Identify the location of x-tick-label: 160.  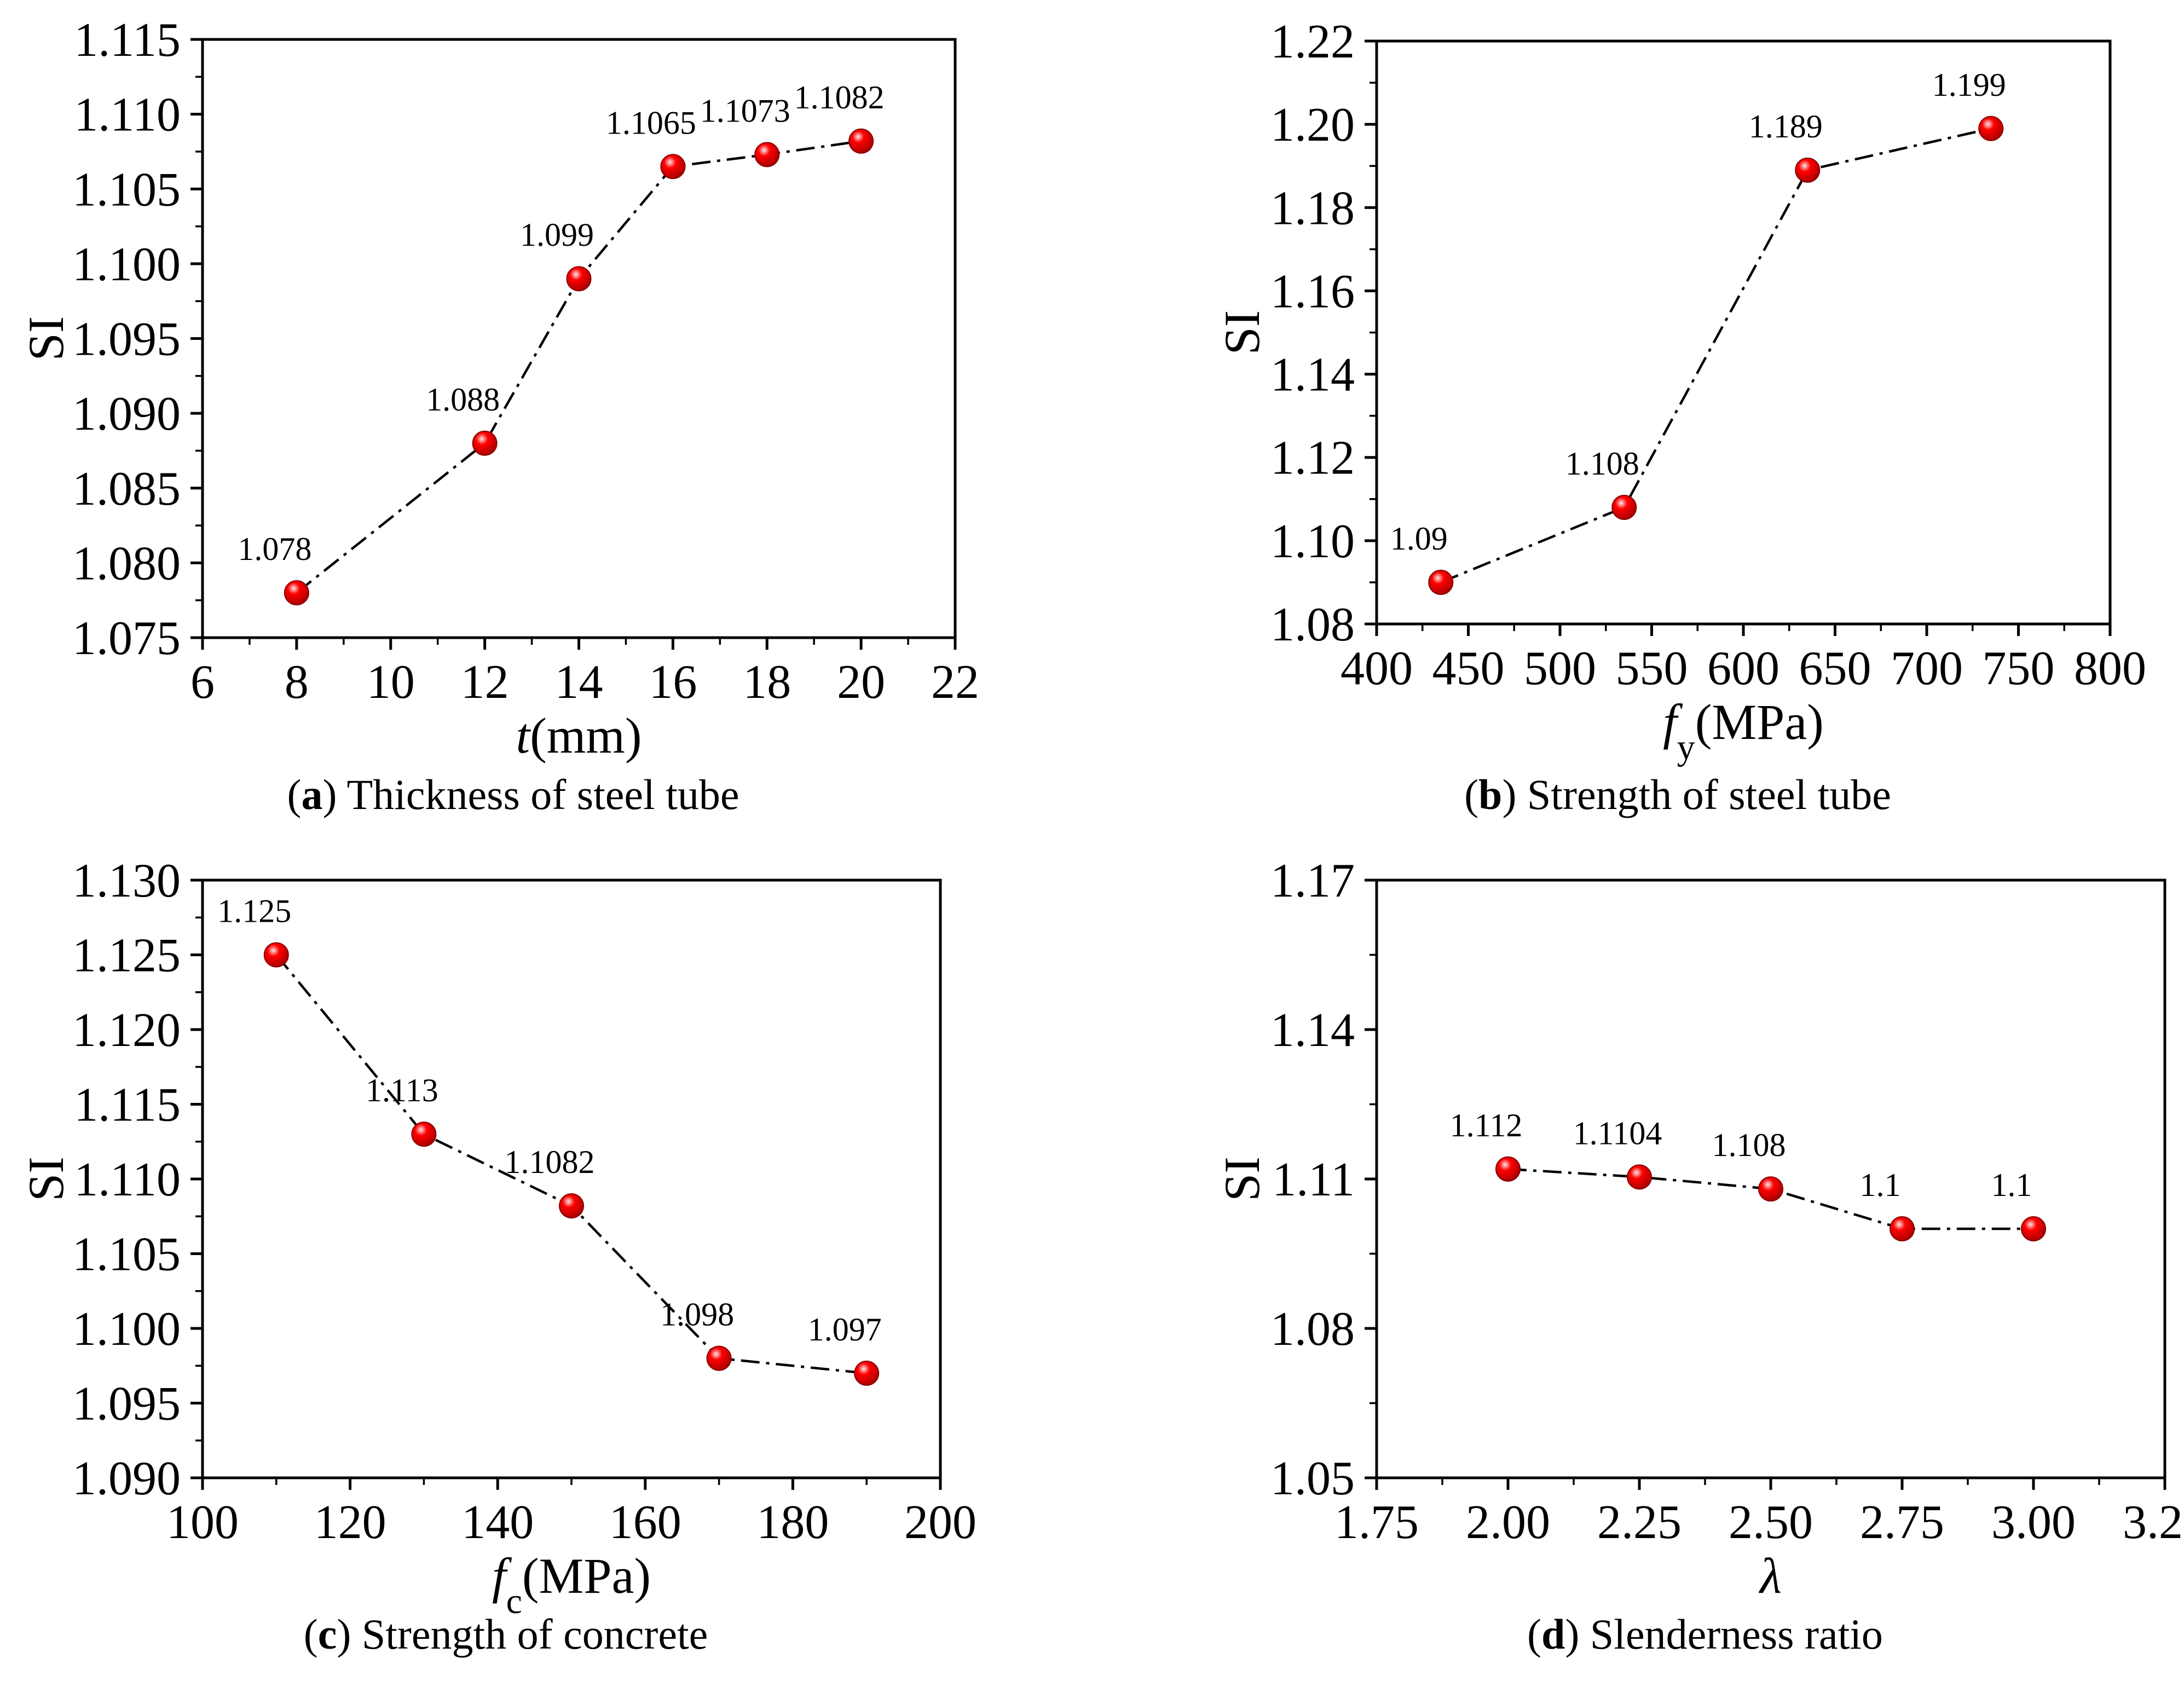
(645, 1523).